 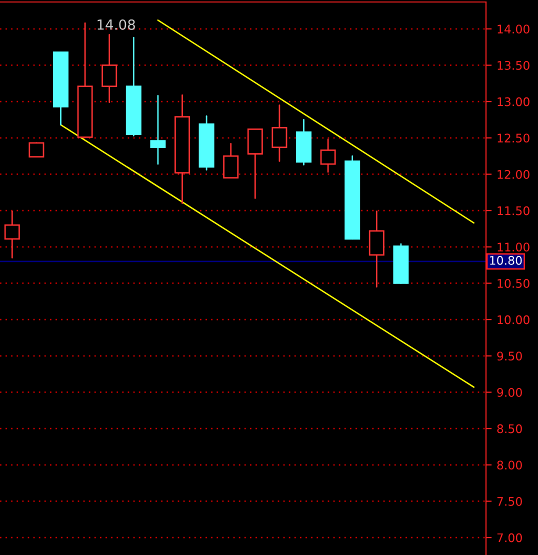 I want to click on y-tick-label: 10.50, so click(x=514, y=283).